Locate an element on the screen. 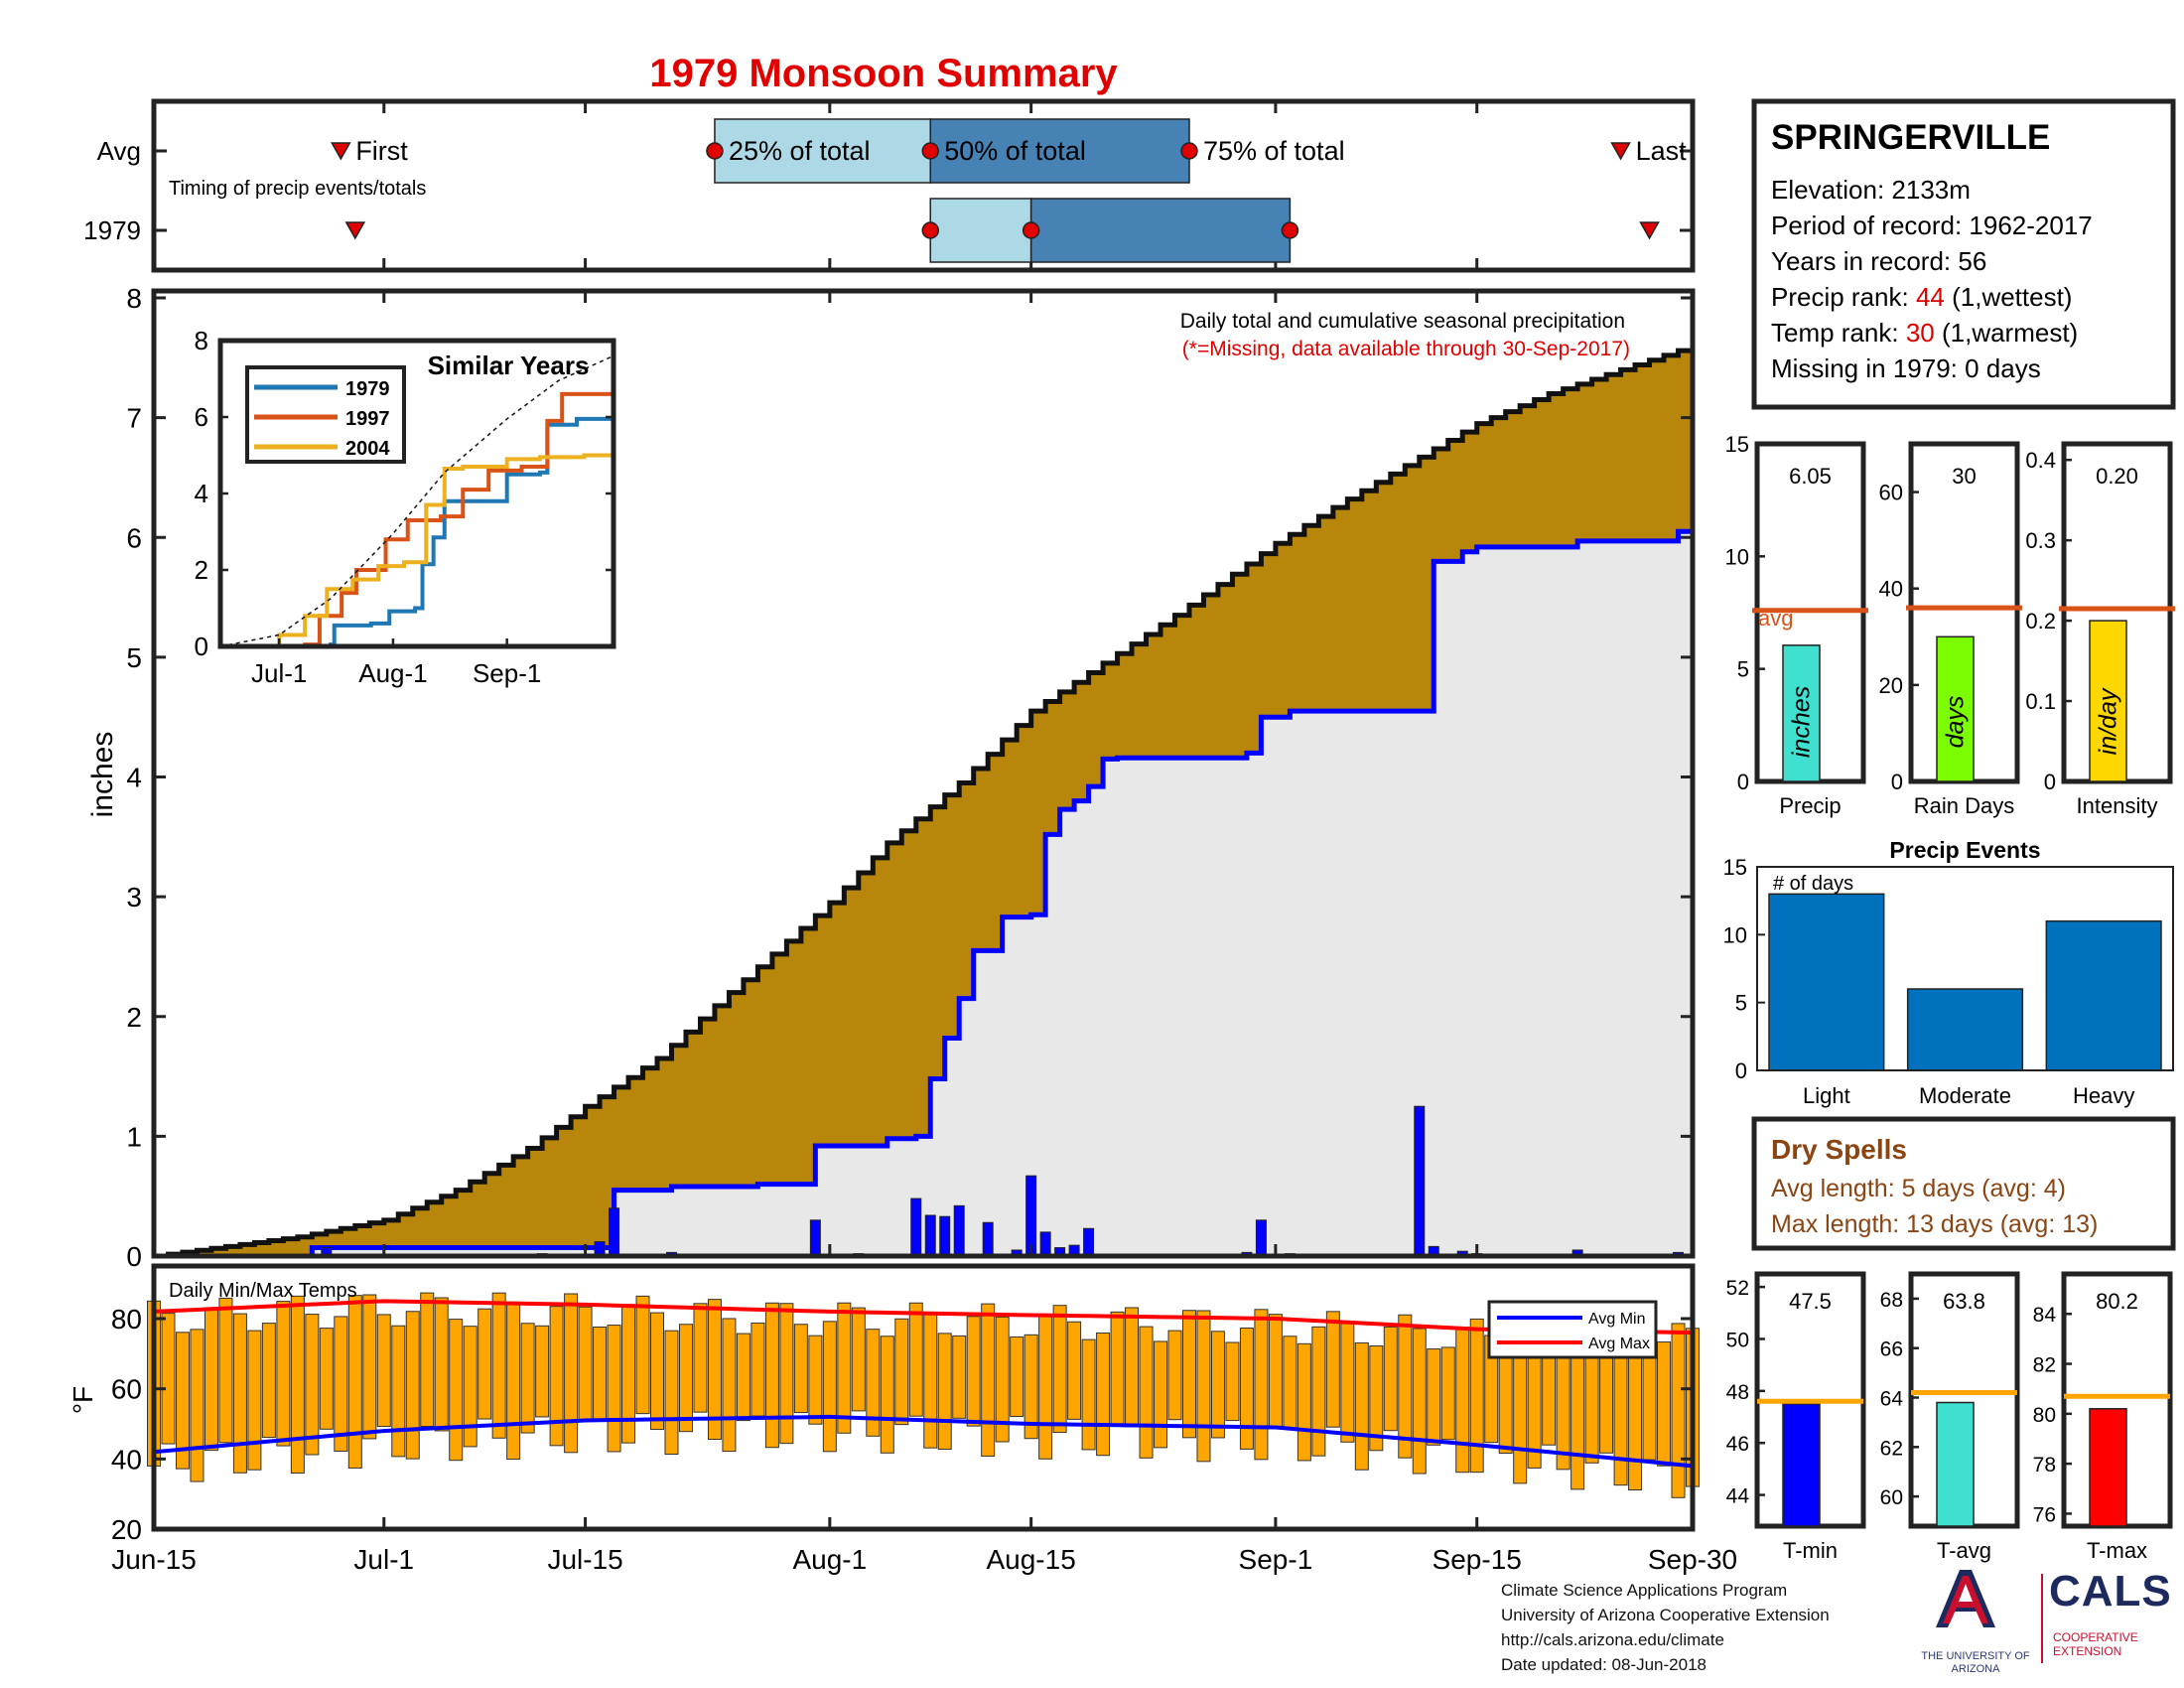 The height and width of the screenshot is (1688, 2184). main-ytick-label: 0 is located at coordinates (134, 1256).